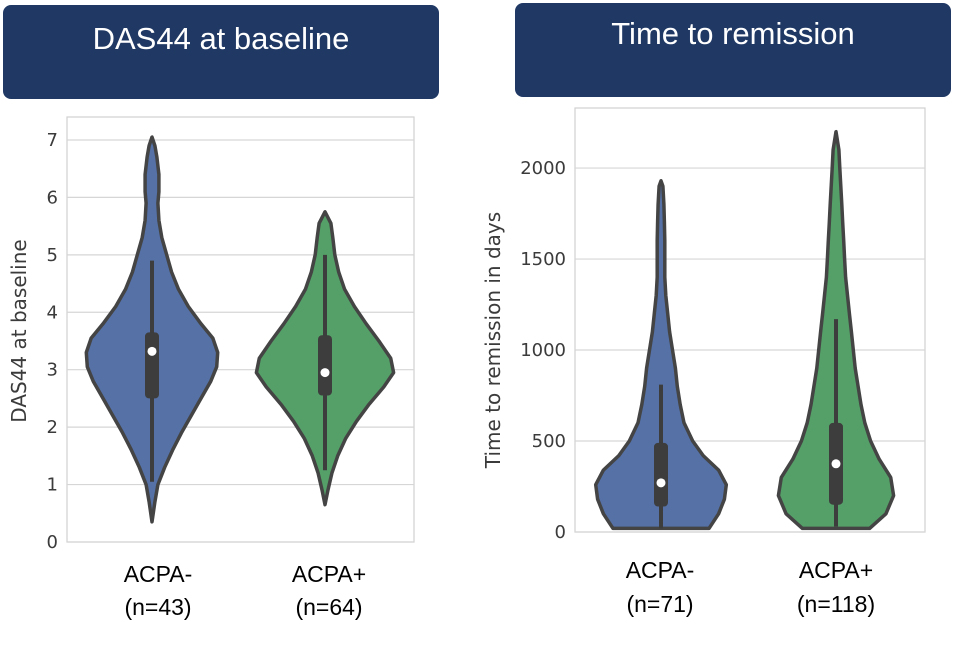 The image size is (954, 657). What do you see at coordinates (157, 607) in the screenshot?
I see `category-label-left-1-line2: (n=43)` at bounding box center [157, 607].